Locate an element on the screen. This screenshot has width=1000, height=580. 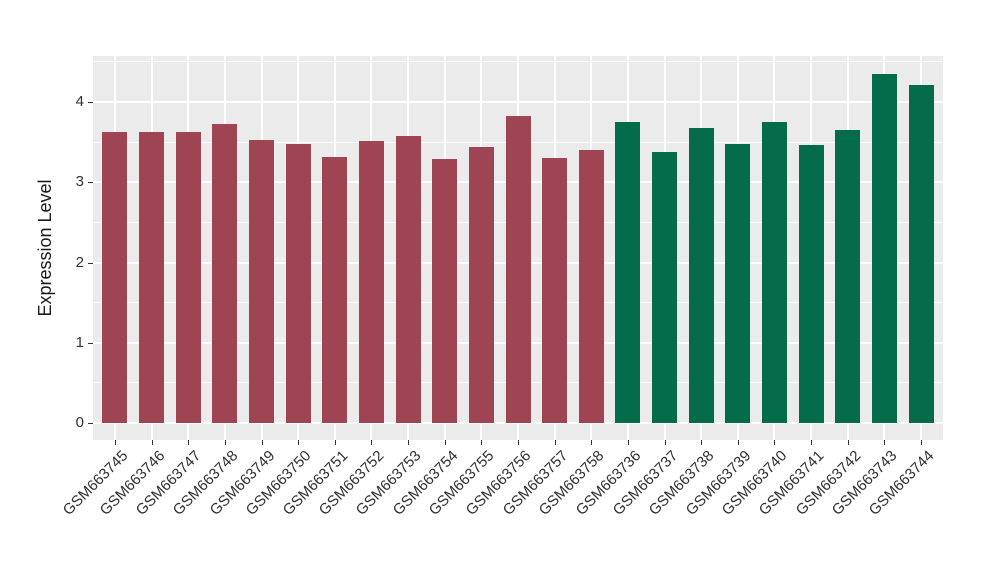
y-axis-title: Expression Level is located at coordinates (45, 248).